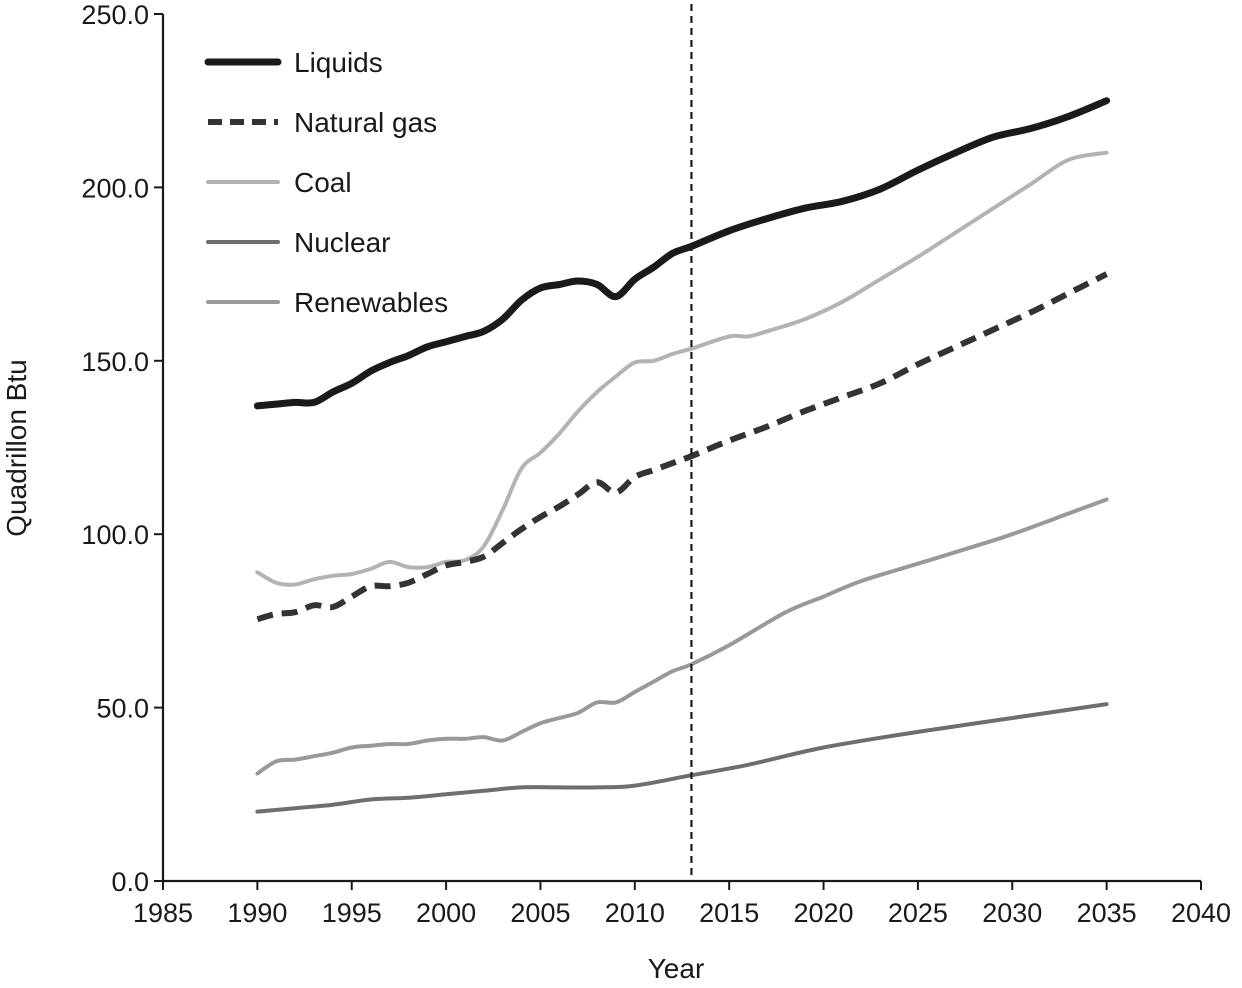  Describe the element at coordinates (115, 362) in the screenshot. I see `y-tick-label: 150.0` at that location.